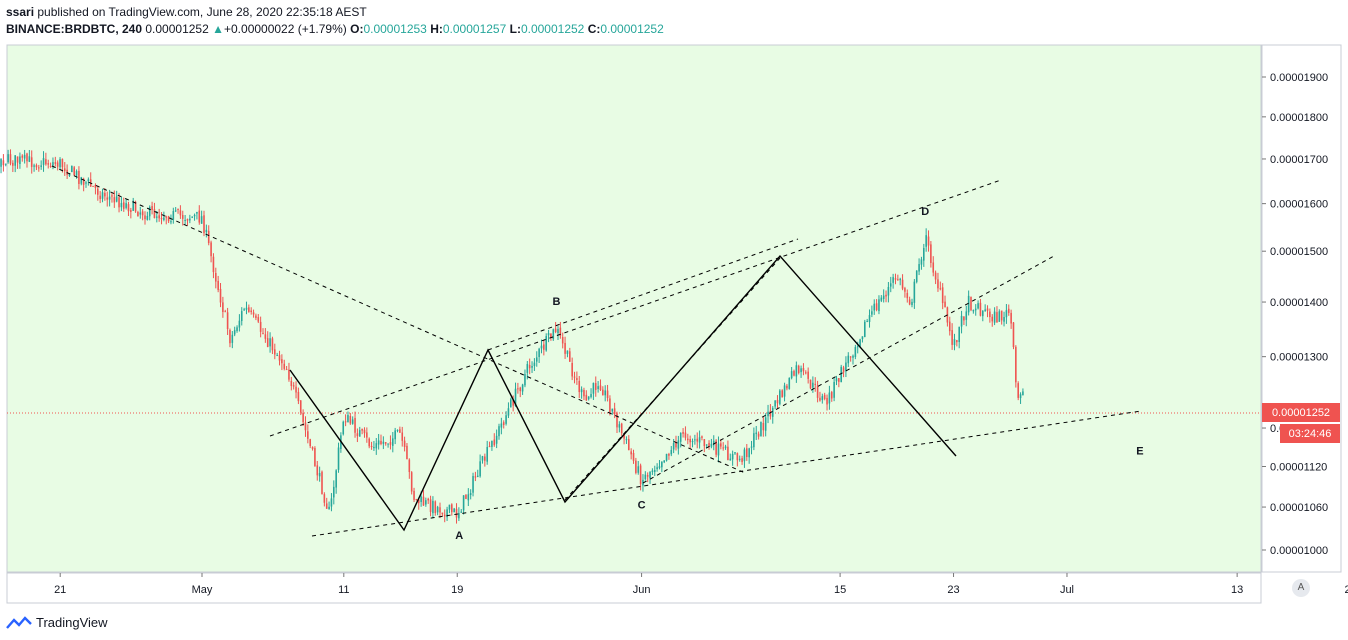 The image size is (1348, 640). Describe the element at coordinates (953, 590) in the screenshot. I see `time-tick-label: 23` at that location.